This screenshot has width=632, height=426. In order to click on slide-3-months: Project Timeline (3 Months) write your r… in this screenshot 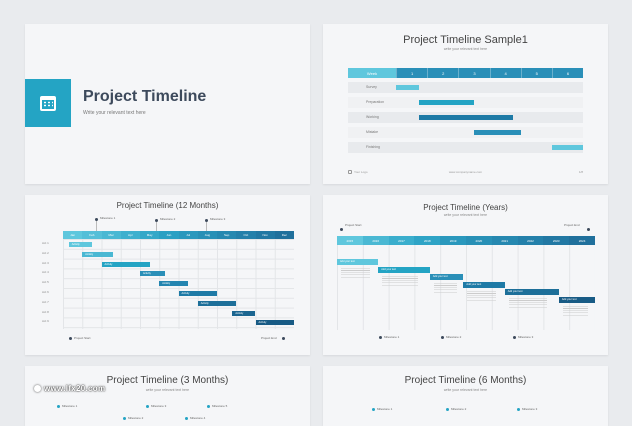, I will do `click(167, 396)`.